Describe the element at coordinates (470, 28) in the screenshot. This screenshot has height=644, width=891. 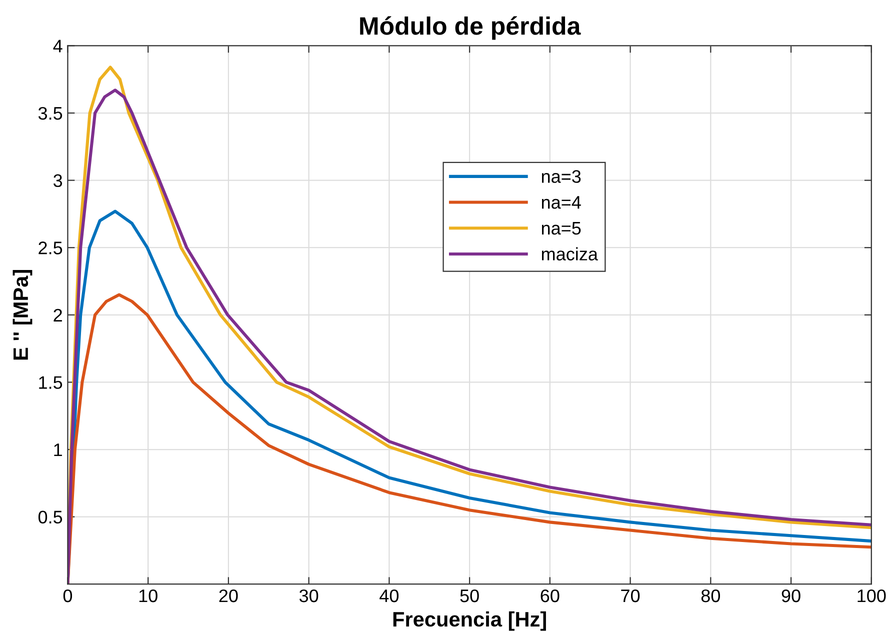
I see `chart-title: Módulo de pérdida` at that location.